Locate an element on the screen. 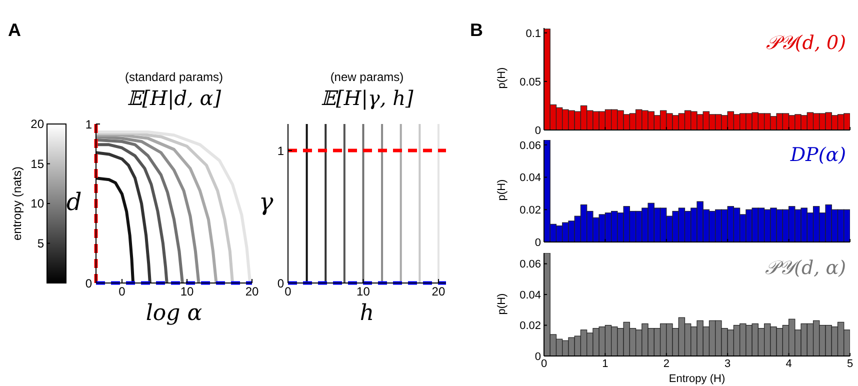  chart-title: (standard params) is located at coordinates (174, 77).